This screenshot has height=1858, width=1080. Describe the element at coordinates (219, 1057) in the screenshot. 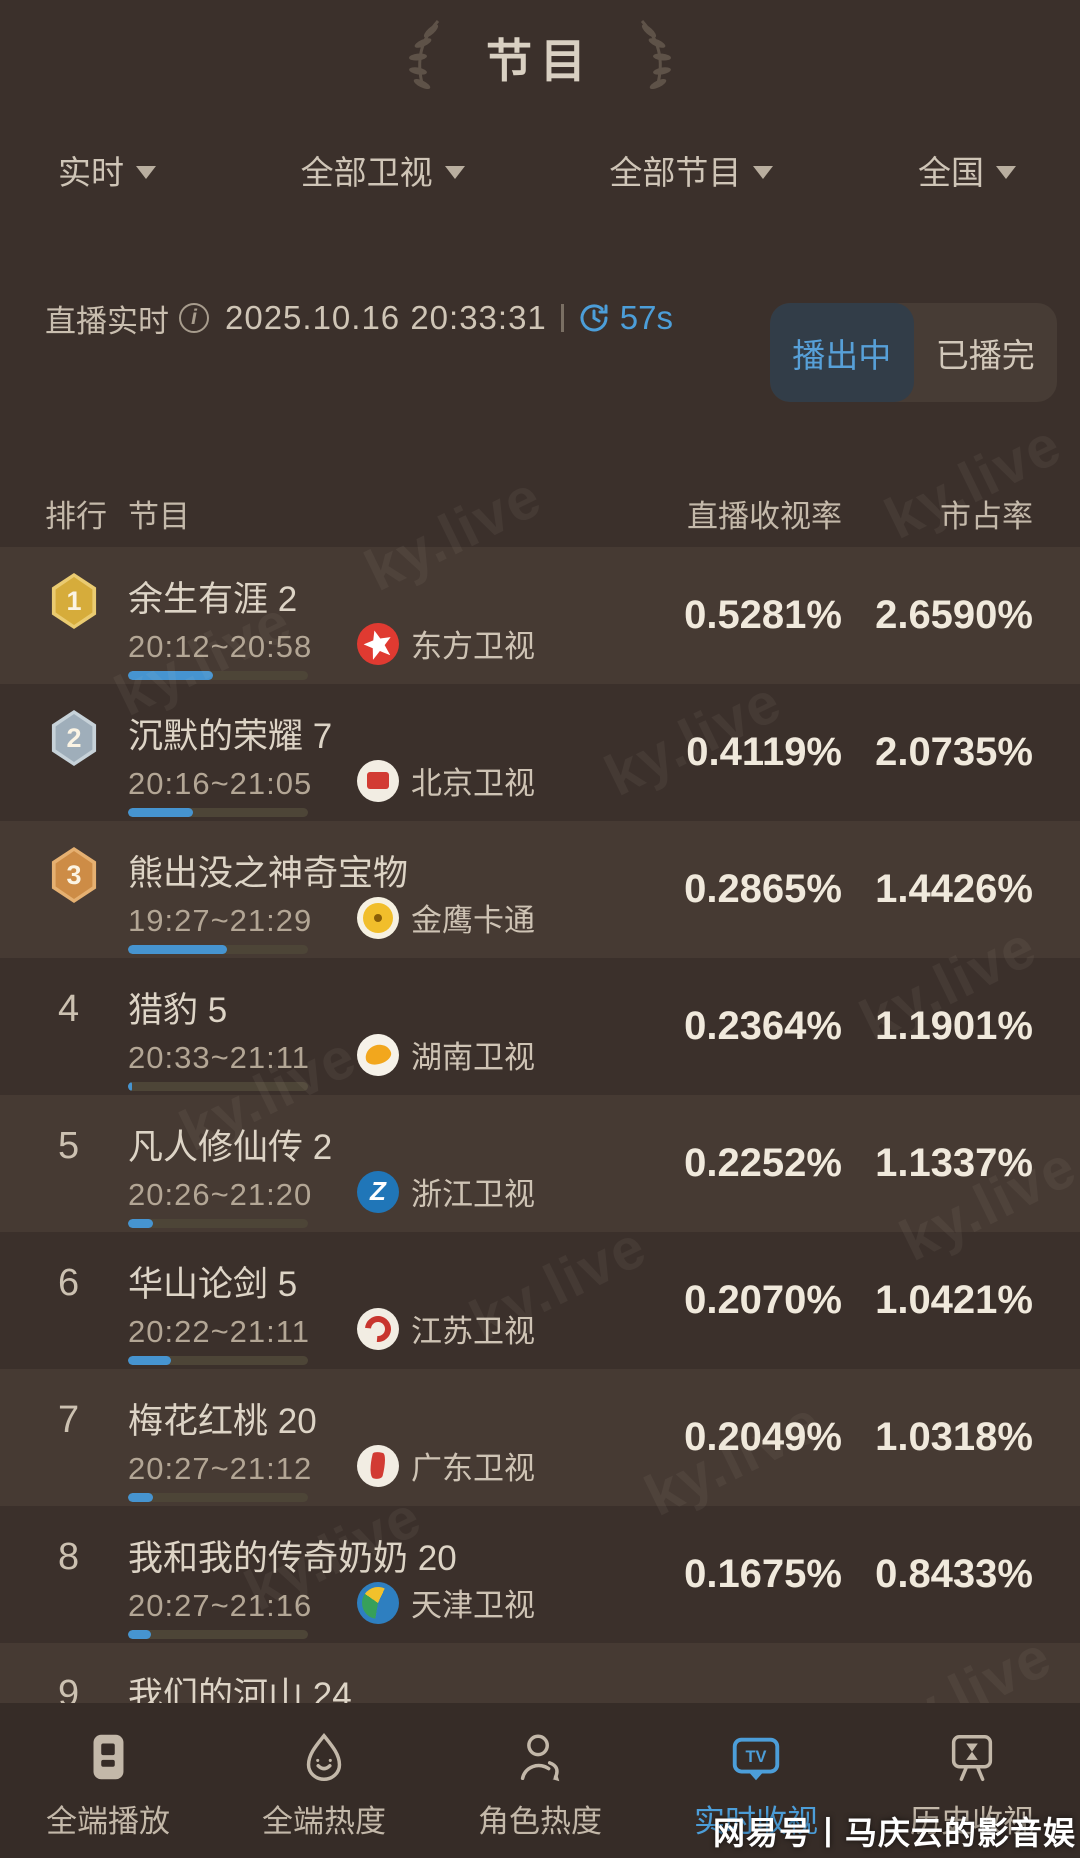

I see `broadcast-time: 20:33~21:11` at that location.